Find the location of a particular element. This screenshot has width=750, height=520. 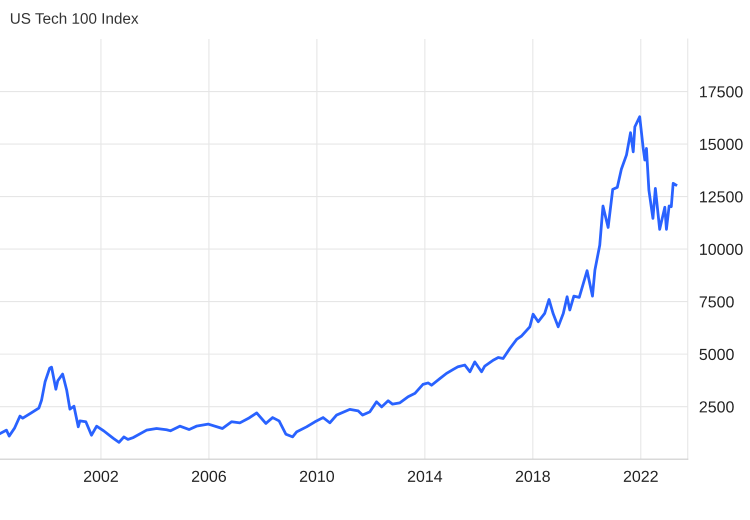

y-tick-label: 5000 is located at coordinates (717, 354).